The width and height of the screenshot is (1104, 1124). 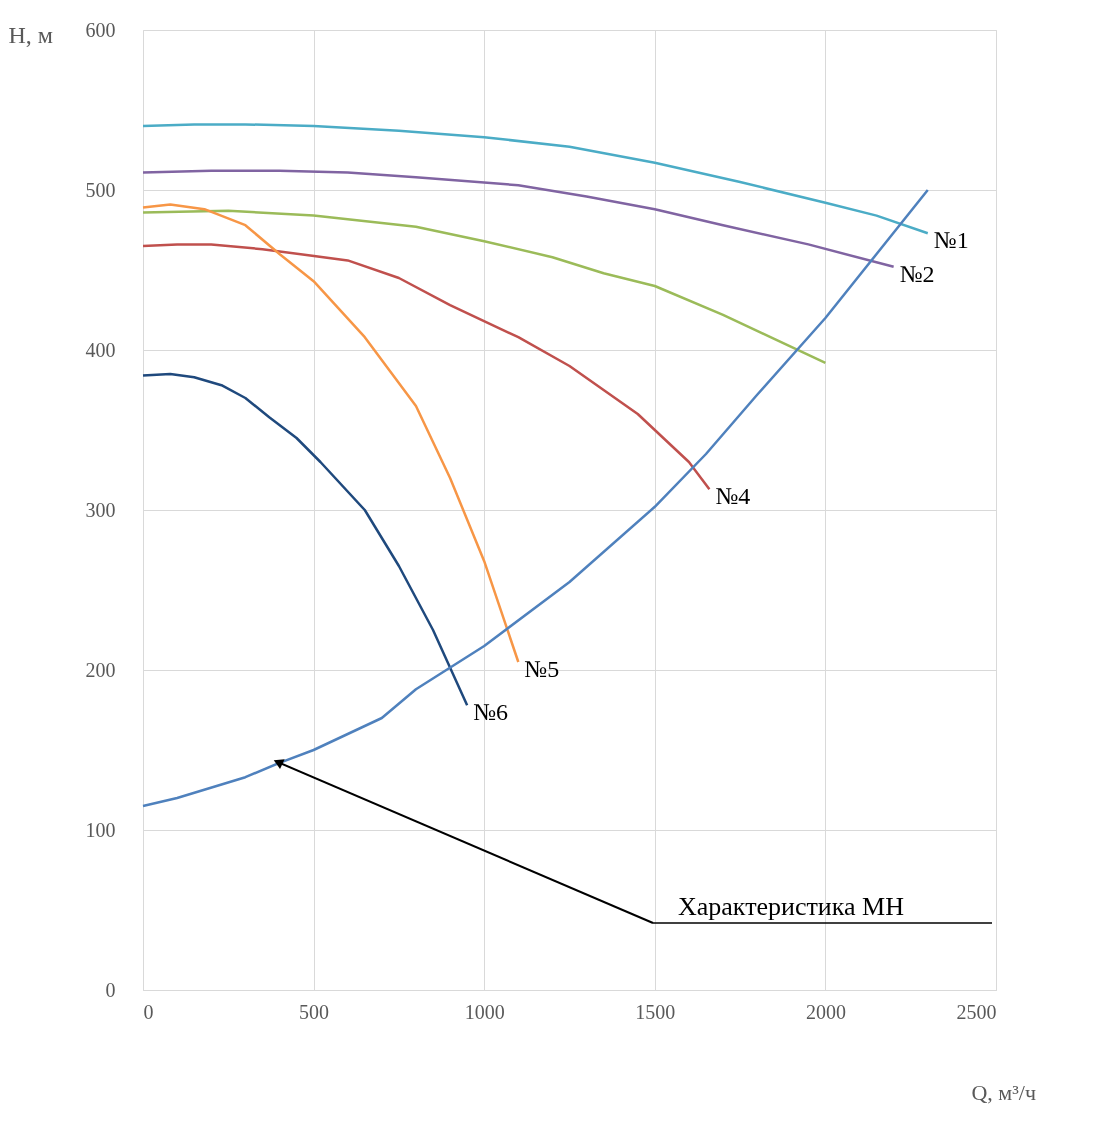 What do you see at coordinates (491, 712) in the screenshot?
I see `series-label: №6` at bounding box center [491, 712].